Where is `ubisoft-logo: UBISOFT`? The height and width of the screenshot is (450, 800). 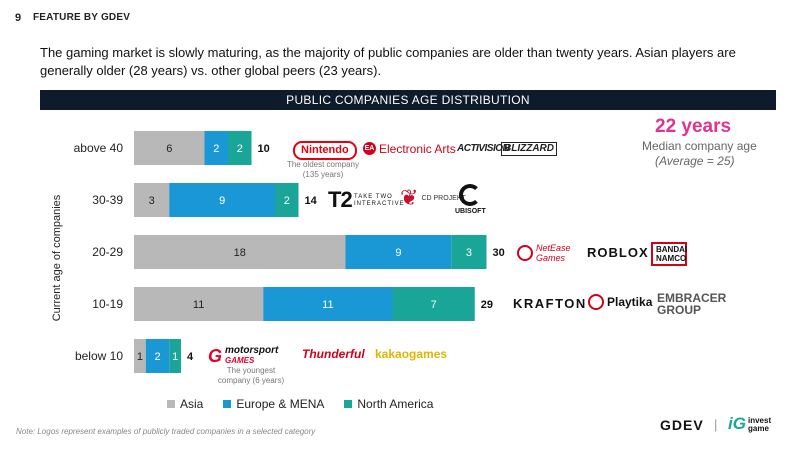
ubisoft-logo: UBISOFT is located at coordinates (470, 199).